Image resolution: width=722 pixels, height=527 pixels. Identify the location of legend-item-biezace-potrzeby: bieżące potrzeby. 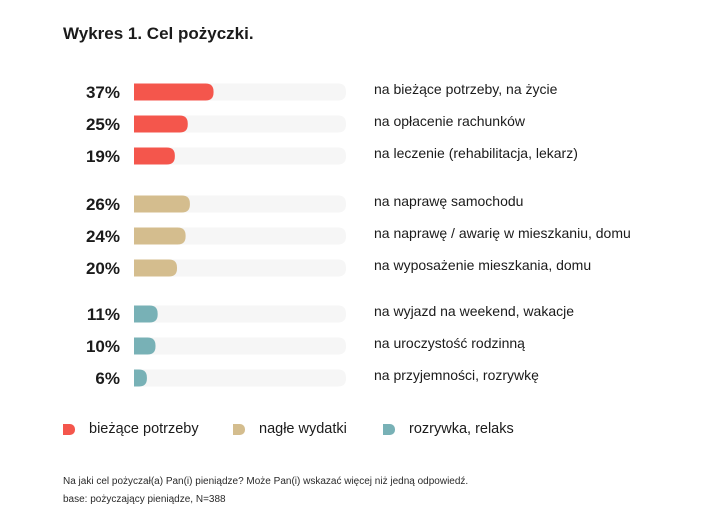
(131, 429).